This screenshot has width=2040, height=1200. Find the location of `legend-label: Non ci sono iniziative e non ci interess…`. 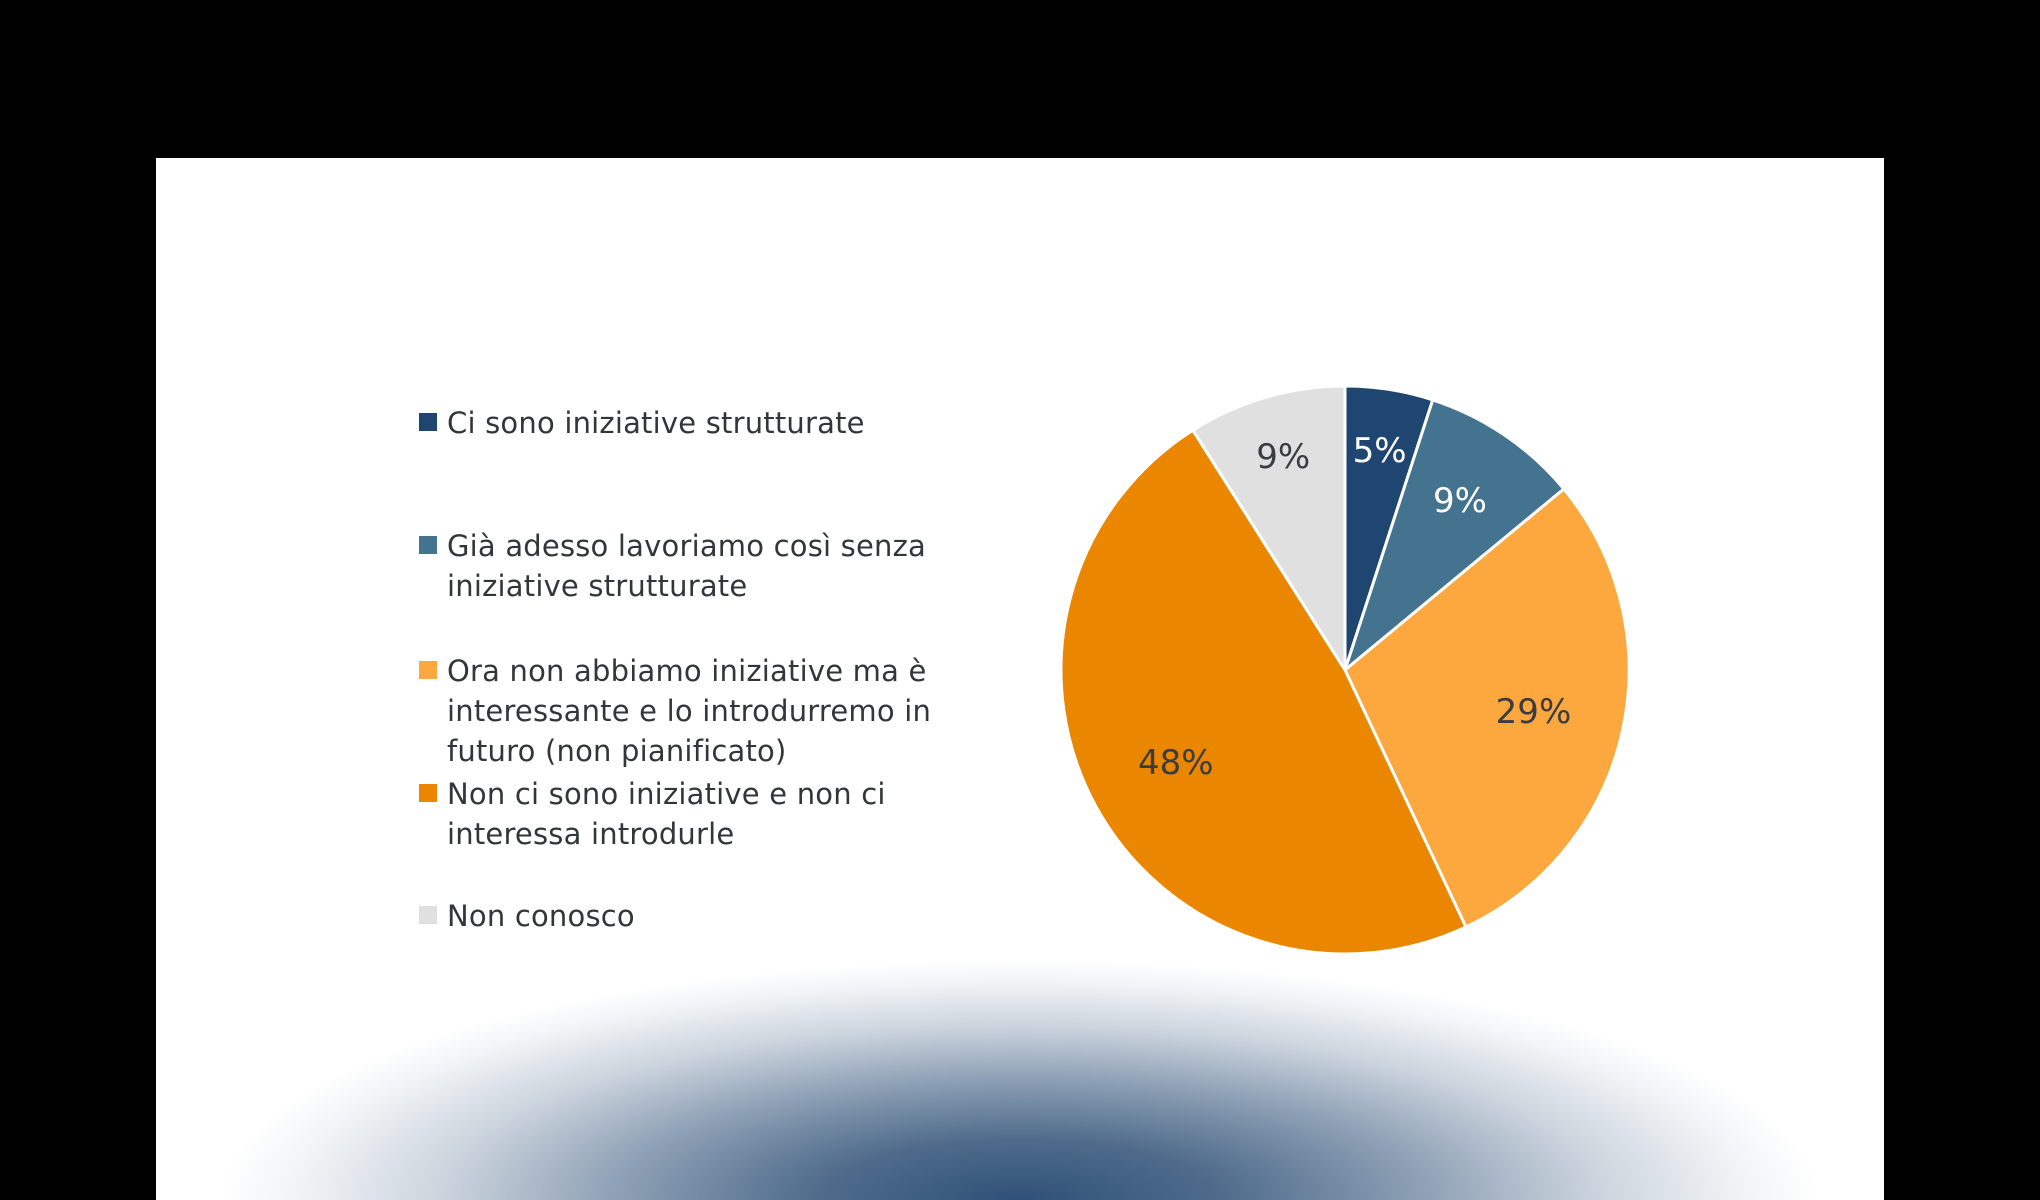

legend-label: Non ci sono iniziative e non ci interess… is located at coordinates (666, 814).